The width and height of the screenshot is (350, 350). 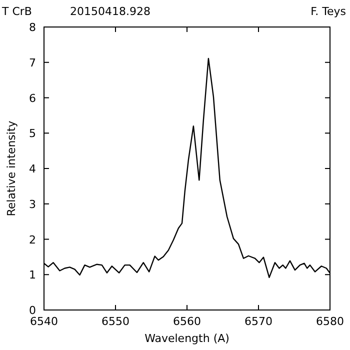 I want to click on y-tick-label: 4, so click(x=32, y=169).